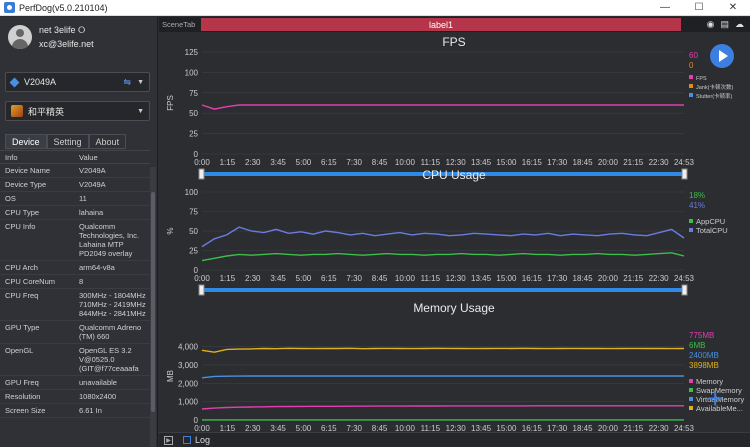 This screenshot has width=750, height=447. Describe the element at coordinates (583, 428) in the screenshot. I see `x-tick-label: 18:45` at that location.